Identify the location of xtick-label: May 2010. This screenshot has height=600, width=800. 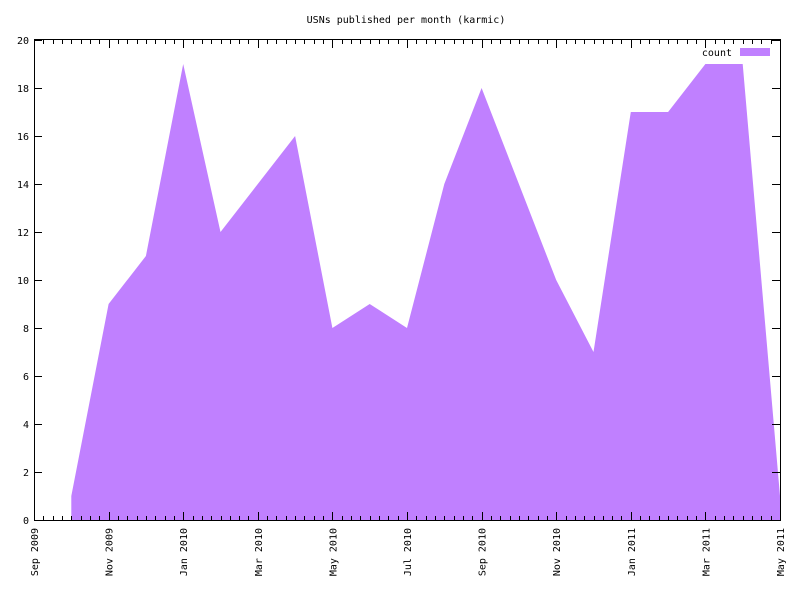
(333, 552).